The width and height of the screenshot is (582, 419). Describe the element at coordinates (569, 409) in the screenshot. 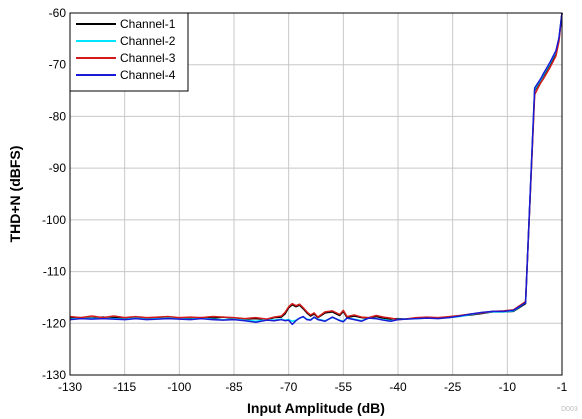

I see `figure-id-watermark: D003` at that location.